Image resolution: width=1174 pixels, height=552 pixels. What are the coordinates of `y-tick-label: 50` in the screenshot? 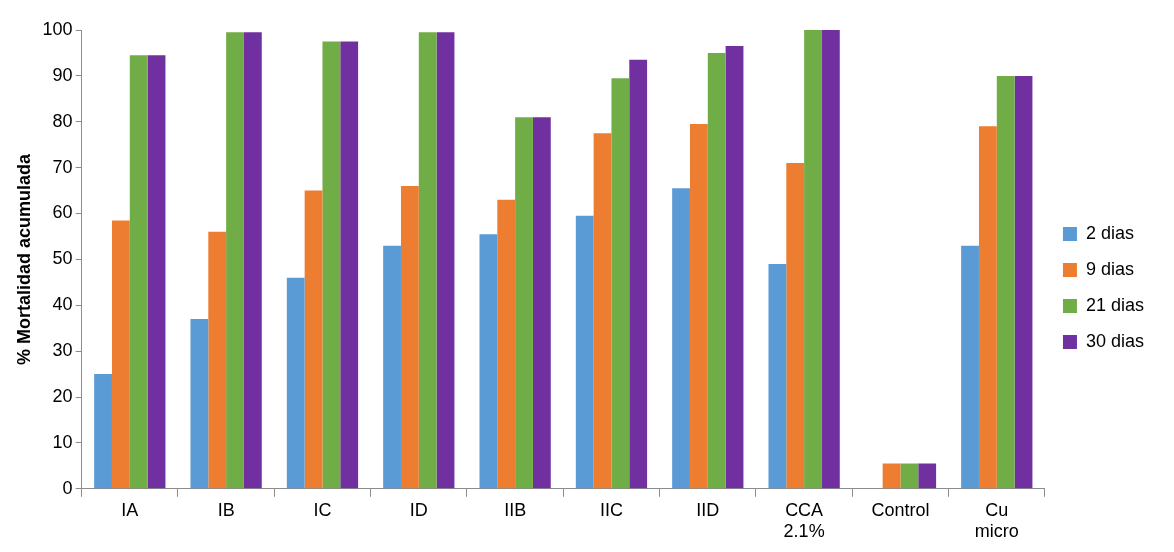 It's located at (62, 258).